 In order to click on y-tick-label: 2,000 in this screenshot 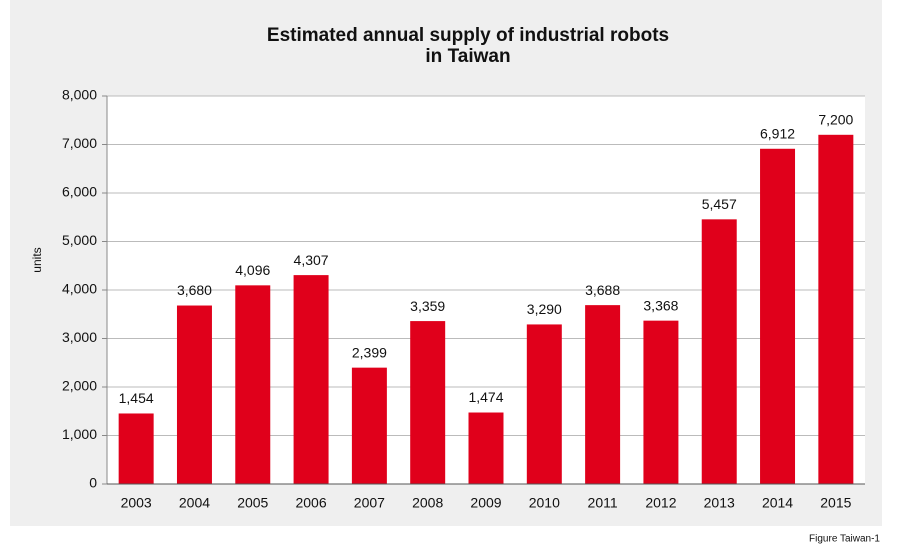, I will do `click(79, 386)`.